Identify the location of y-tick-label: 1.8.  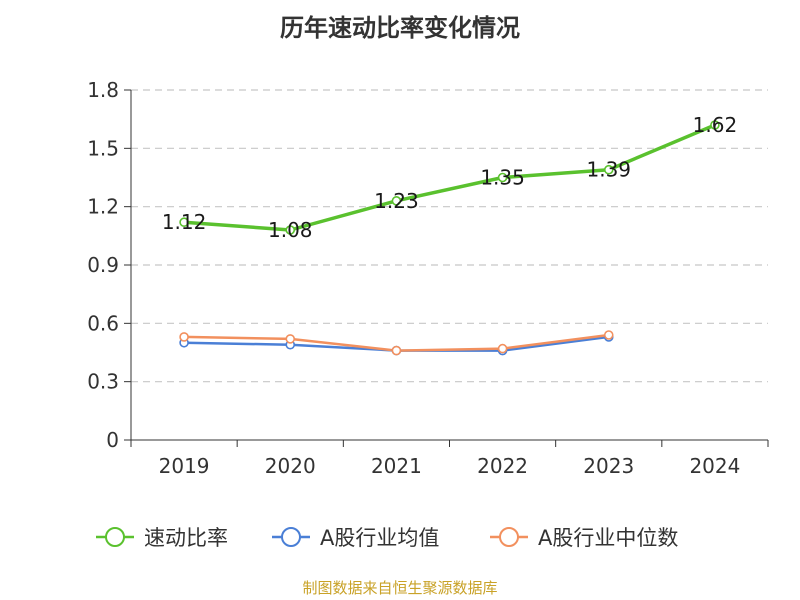
(103, 90).